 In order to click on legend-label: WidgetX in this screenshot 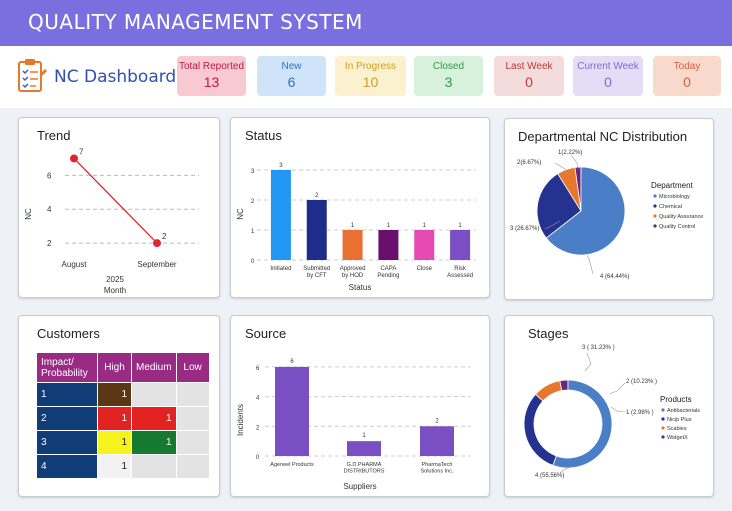, I will do `click(677, 438)`.